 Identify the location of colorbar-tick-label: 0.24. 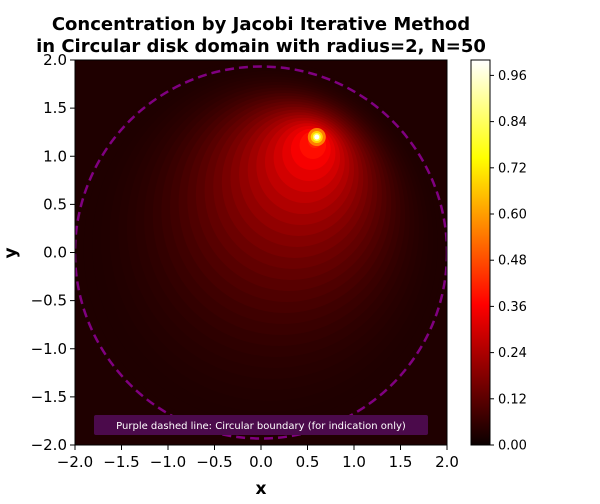
(512, 353).